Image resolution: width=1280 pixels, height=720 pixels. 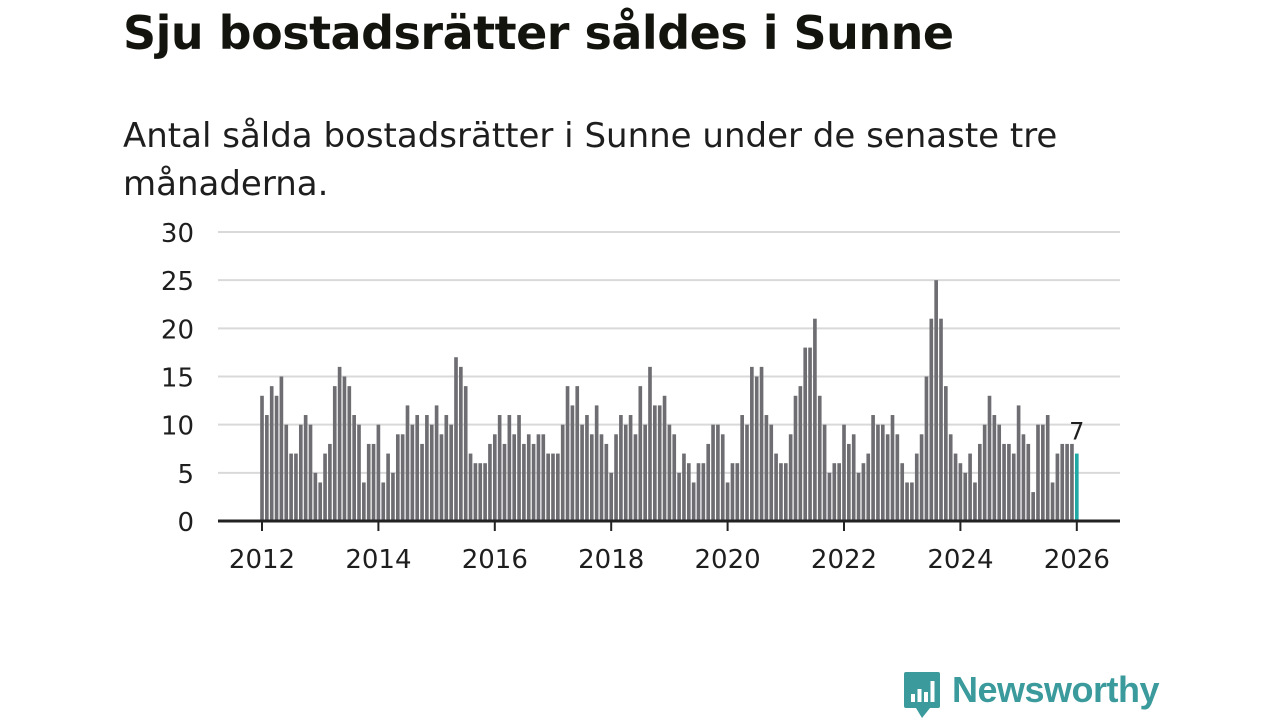 I want to click on last-value-label: 7, so click(x=1076, y=432).